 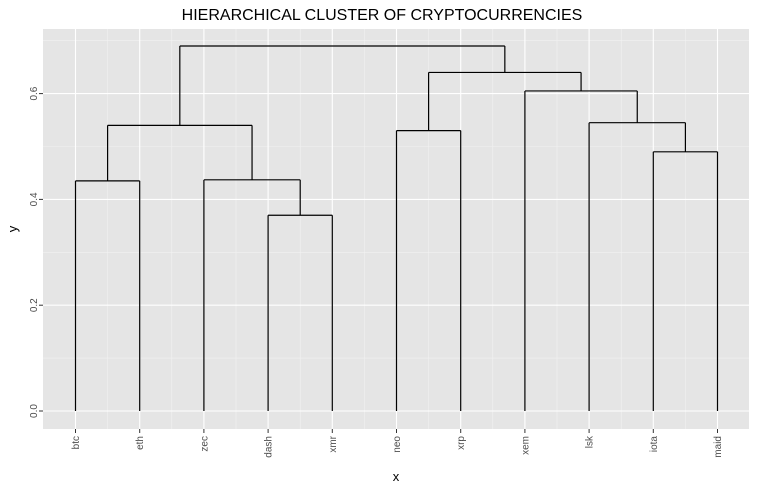 I want to click on y-axis-ticks: 0.0 0.2 0.4 0.6, so click(x=36, y=252).